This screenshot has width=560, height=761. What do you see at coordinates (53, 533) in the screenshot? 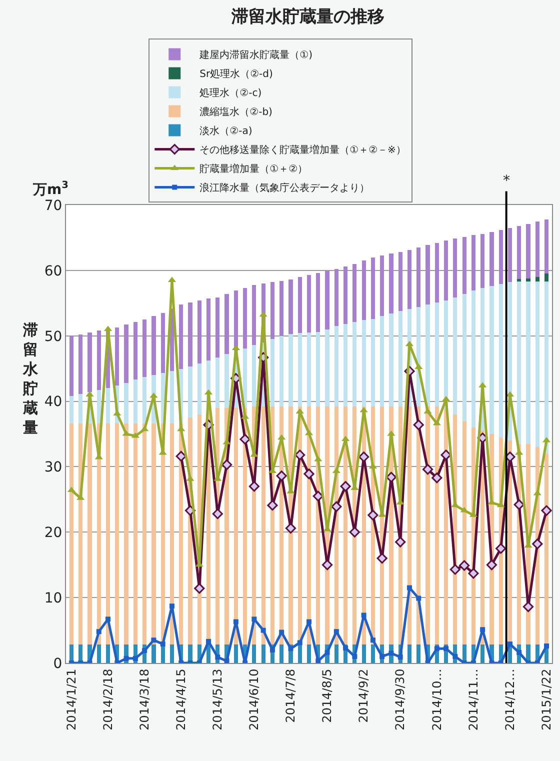
I see `y-tick-label: 20` at bounding box center [53, 533].